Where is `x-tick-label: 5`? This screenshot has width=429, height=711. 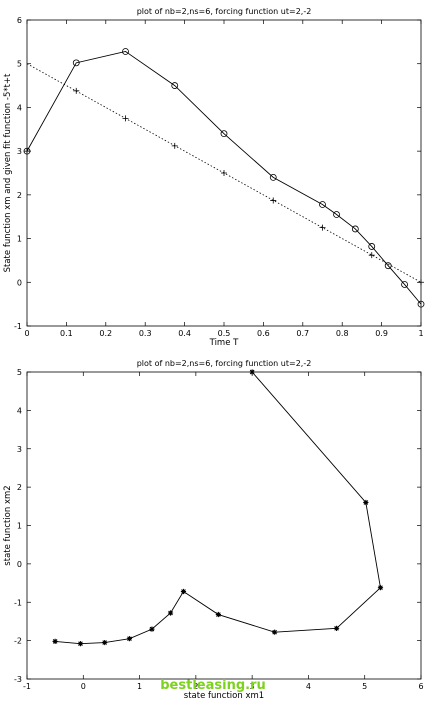 x-tick-label: 5 is located at coordinates (364, 686).